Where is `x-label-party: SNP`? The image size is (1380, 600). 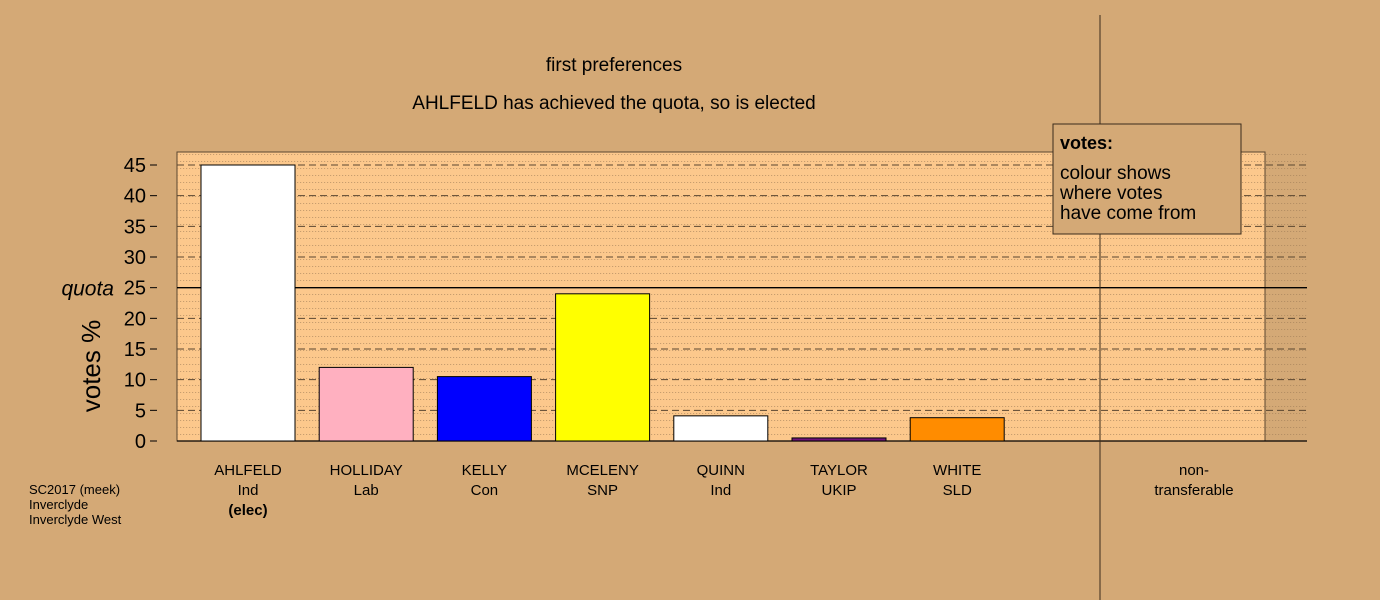
x-label-party: SNP is located at coordinates (602, 490).